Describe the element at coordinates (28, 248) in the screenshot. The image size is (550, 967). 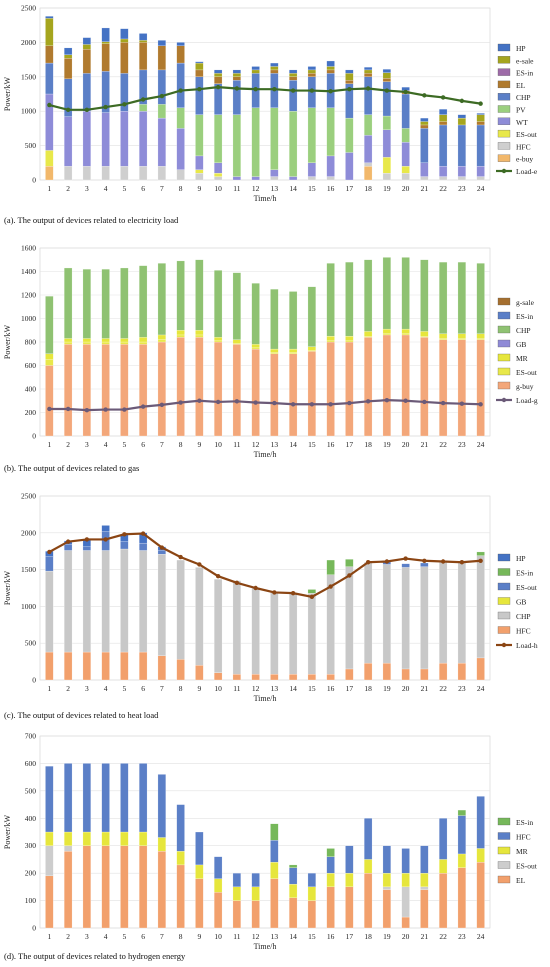
I see `y-tick-label: 1600` at that location.